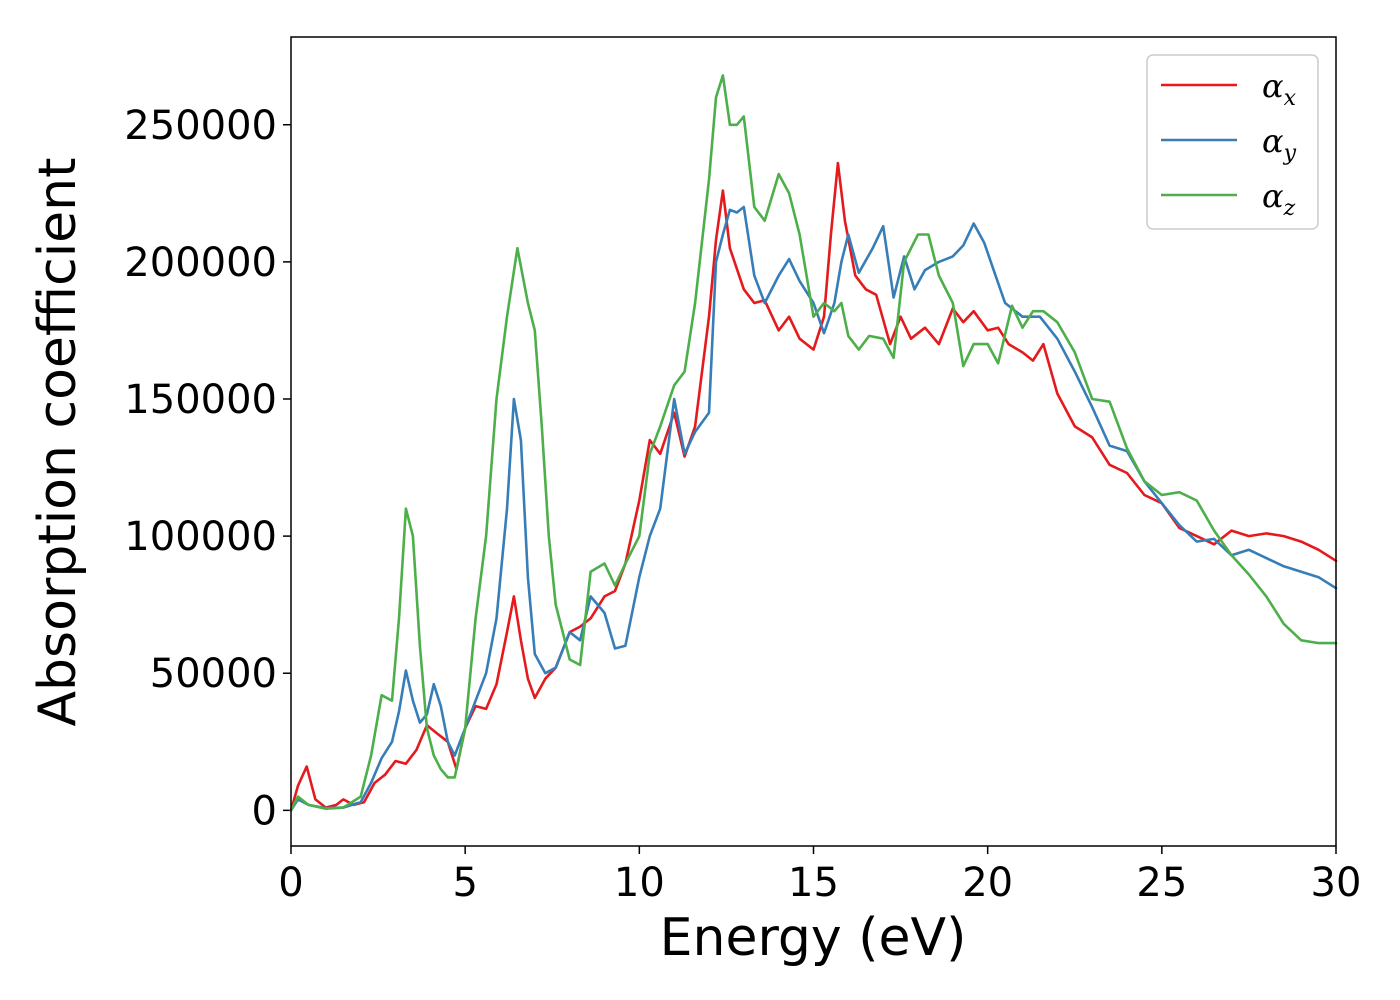  Describe the element at coordinates (58, 441) in the screenshot. I see `y-axis-label: Absorption coefficient` at that location.